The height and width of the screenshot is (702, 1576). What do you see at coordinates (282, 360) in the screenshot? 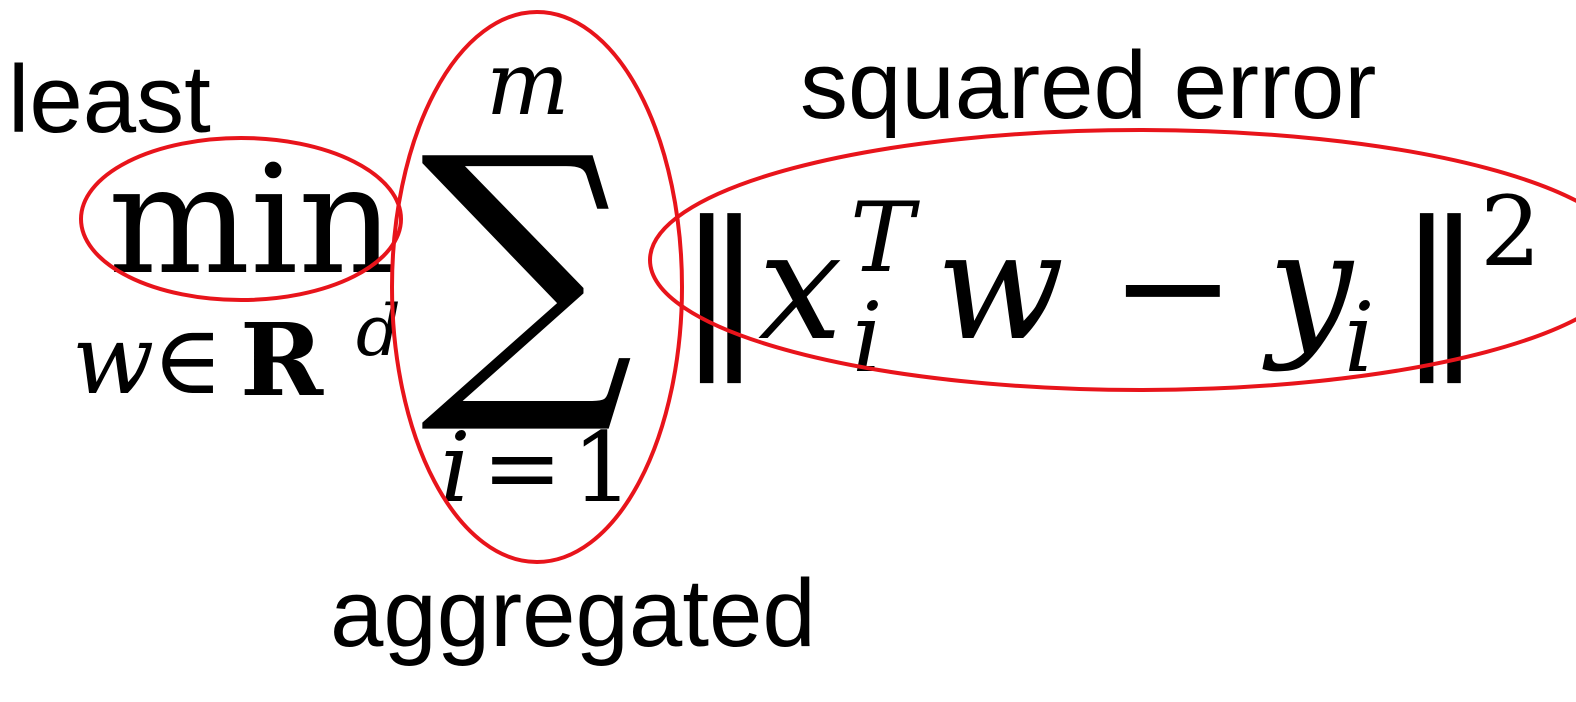
I see `real-set-symbol: R` at bounding box center [282, 360].